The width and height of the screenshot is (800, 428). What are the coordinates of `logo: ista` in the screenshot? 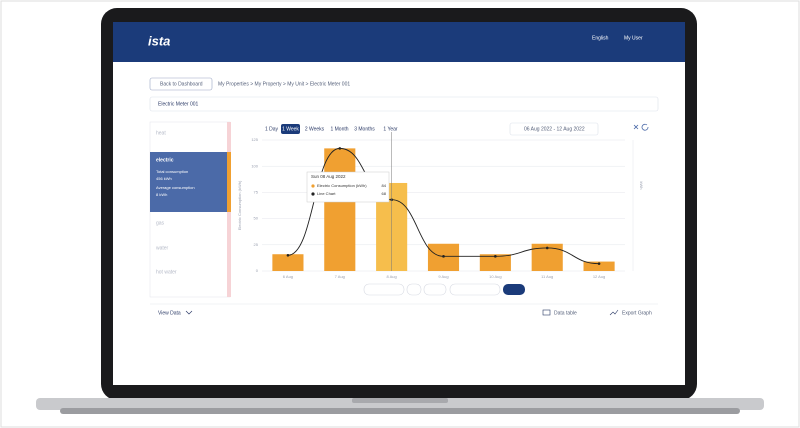 It's located at (159, 40).